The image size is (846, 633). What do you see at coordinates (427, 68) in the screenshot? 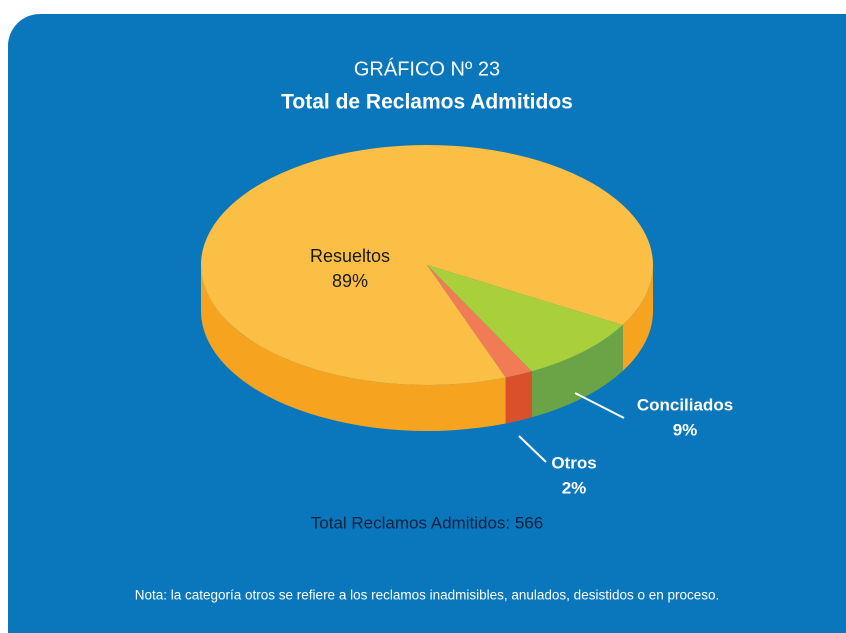
I see `chart-title: GRÁFICO Nº 23` at bounding box center [427, 68].